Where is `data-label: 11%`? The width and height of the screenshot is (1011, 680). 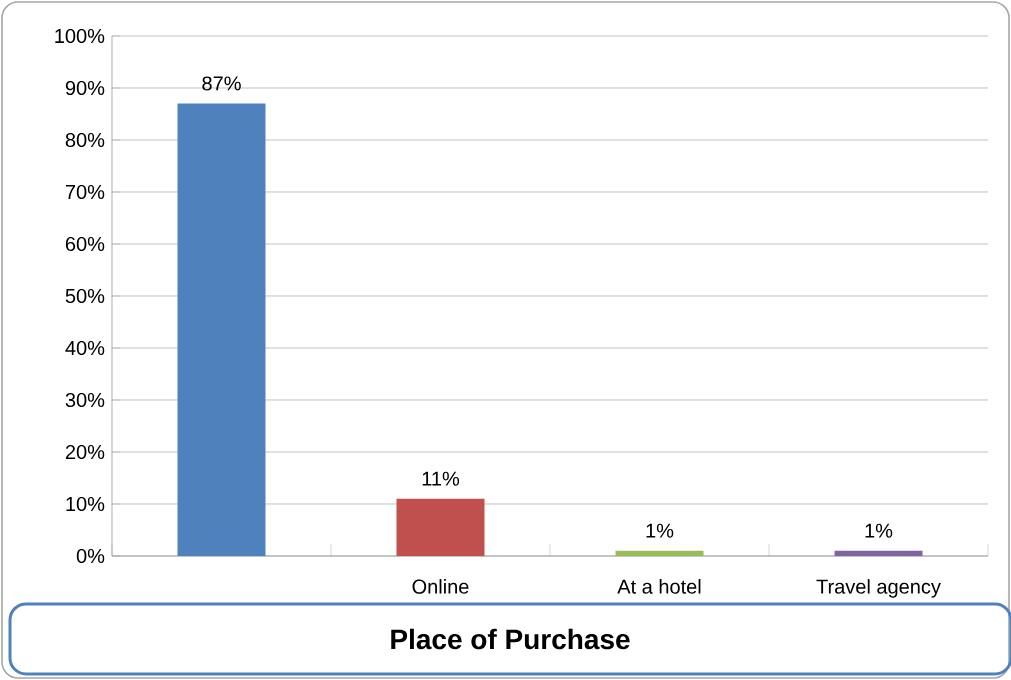
data-label: 11% is located at coordinates (441, 478).